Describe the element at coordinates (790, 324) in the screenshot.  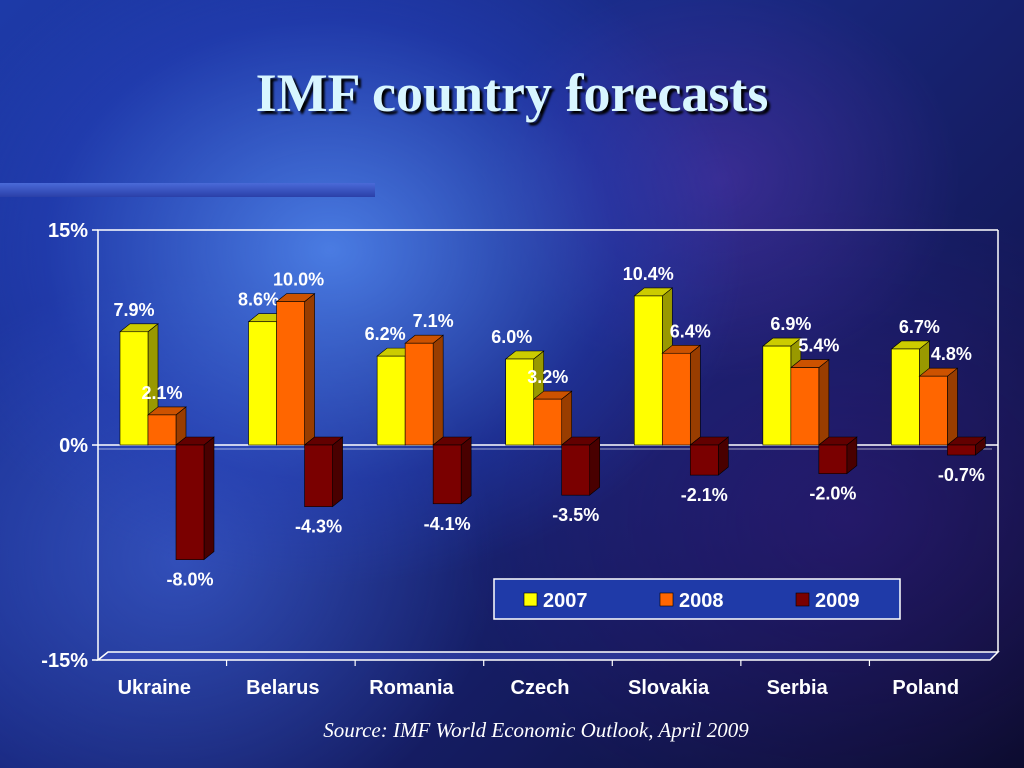
I see `data-label: 6.9%` at that location.